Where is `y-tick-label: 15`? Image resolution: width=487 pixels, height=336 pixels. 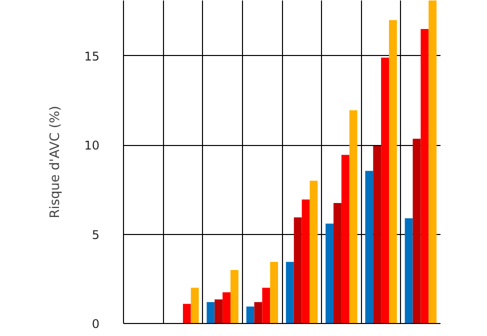
y-tick-label: 15 is located at coordinates (92, 56).